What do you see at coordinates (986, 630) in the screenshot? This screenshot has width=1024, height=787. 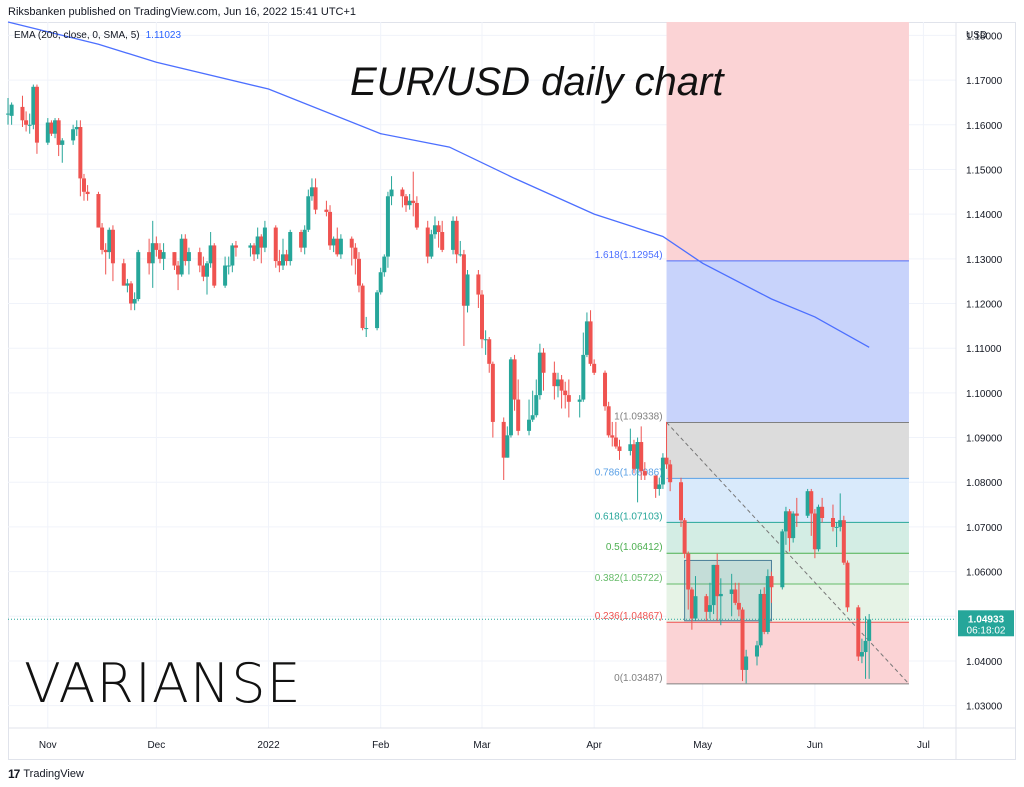 I see `last-price-countdown: 06:18:02` at bounding box center [986, 630].